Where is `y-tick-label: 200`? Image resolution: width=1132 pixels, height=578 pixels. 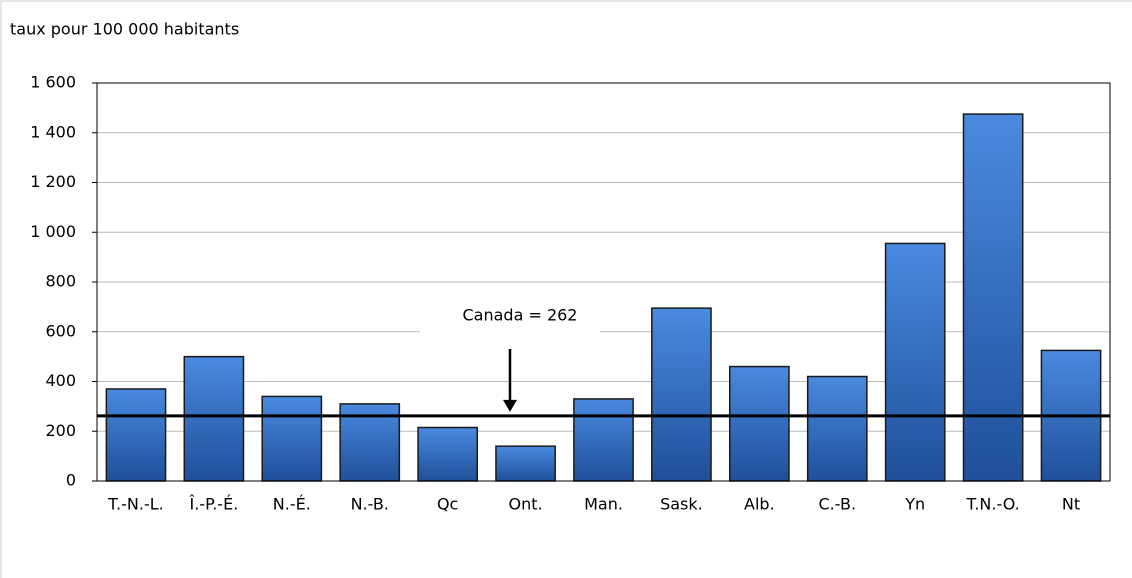 y-tick-label: 200 is located at coordinates (60, 430).